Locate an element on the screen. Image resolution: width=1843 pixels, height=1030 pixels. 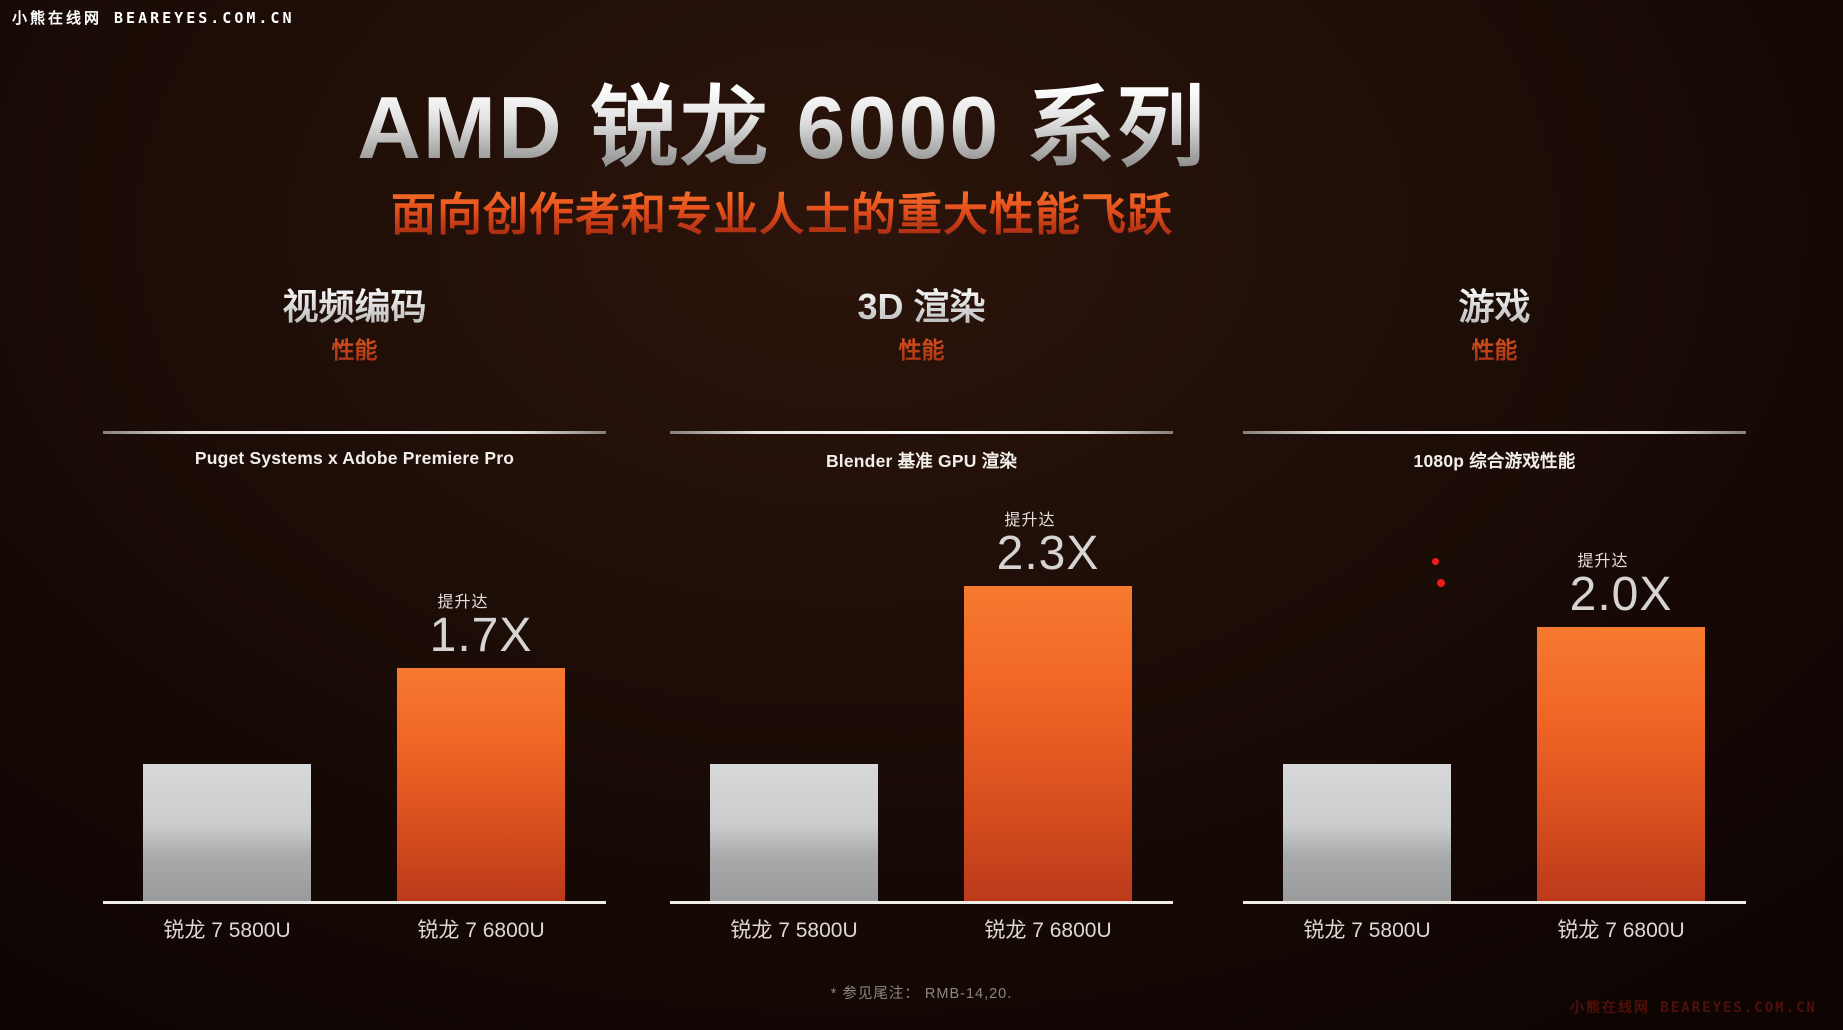
uplift-label: 提升达 2.0X is located at coordinates (1621, 584).